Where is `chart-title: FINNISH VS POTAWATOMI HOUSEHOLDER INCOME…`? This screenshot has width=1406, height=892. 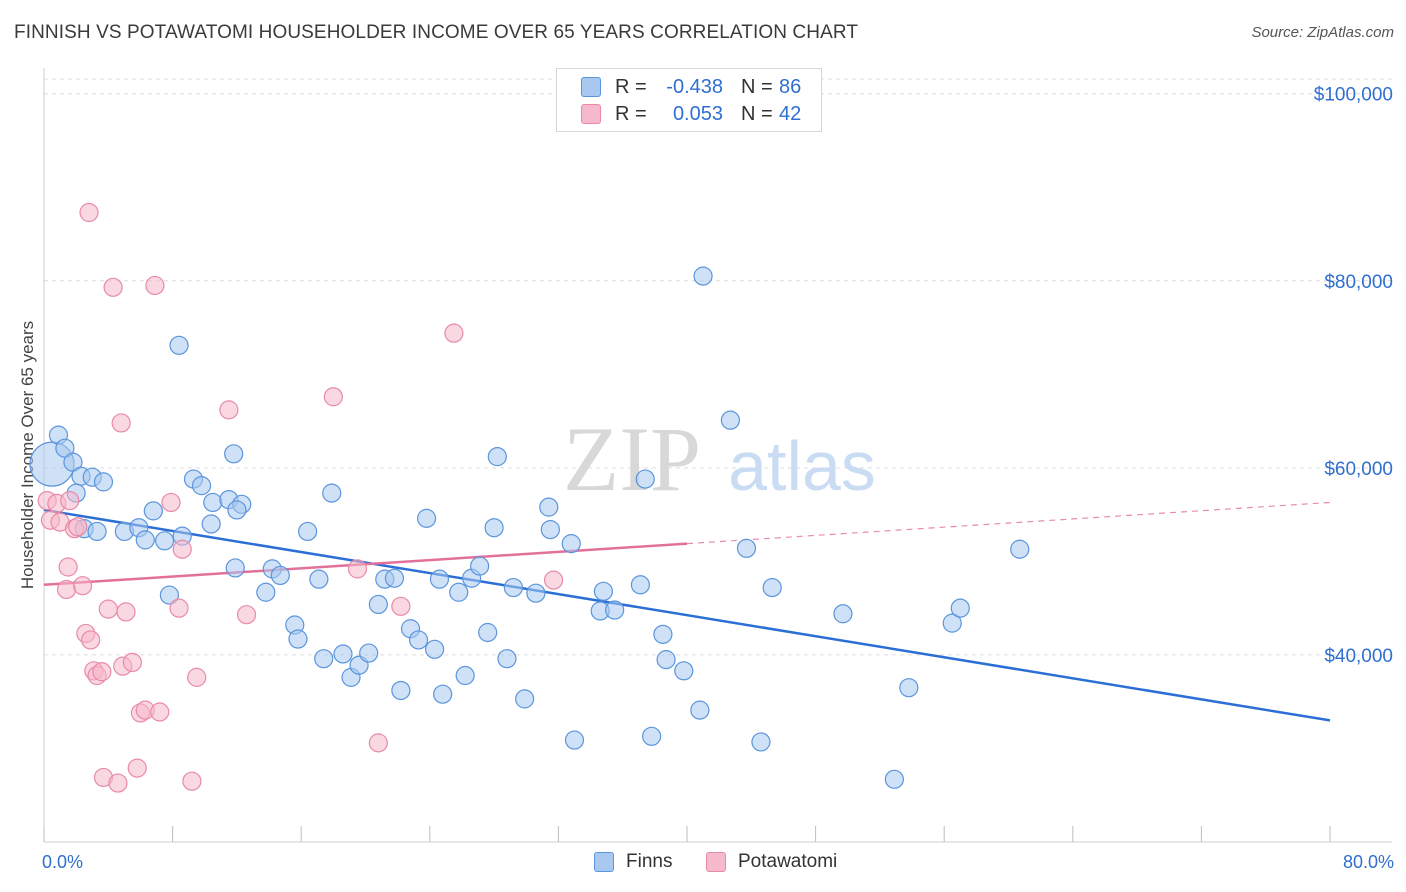 chart-title: FINNISH VS POTAWATOMI HOUSEHOLDER INCOME… is located at coordinates (436, 32).